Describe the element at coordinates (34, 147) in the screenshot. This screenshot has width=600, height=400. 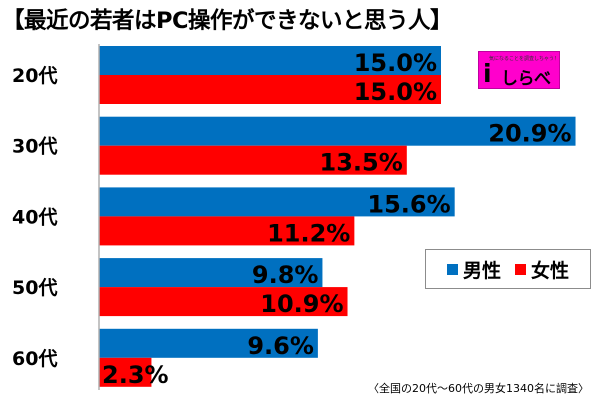
I see `category-label: 30代` at that location.